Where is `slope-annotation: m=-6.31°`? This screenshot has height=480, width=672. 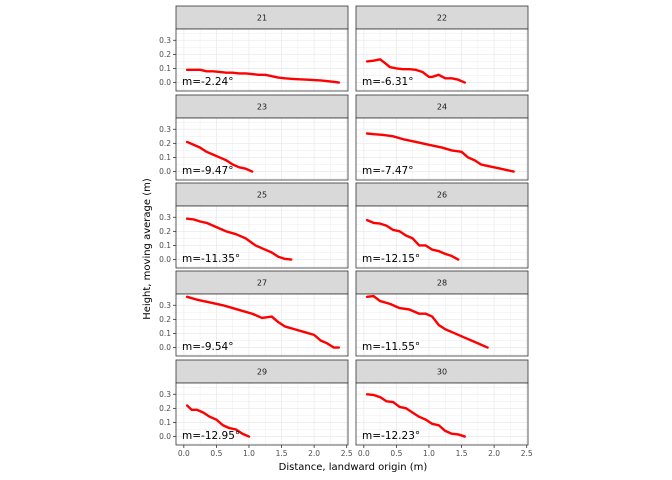 slope-annotation: m=-6.31° is located at coordinates (387, 82).